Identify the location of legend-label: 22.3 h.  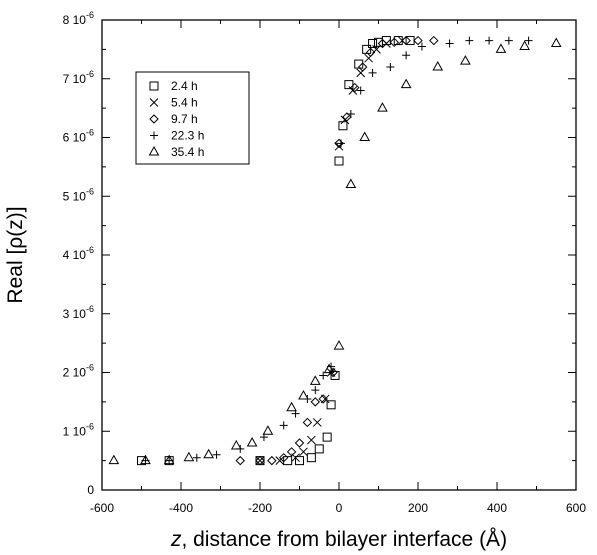
(187, 136).